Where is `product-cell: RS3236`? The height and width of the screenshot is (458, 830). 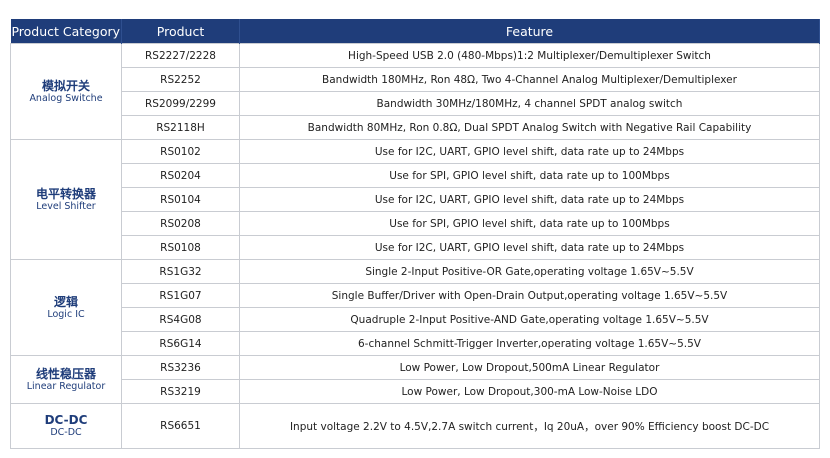
product-cell: RS3236 is located at coordinates (180, 367).